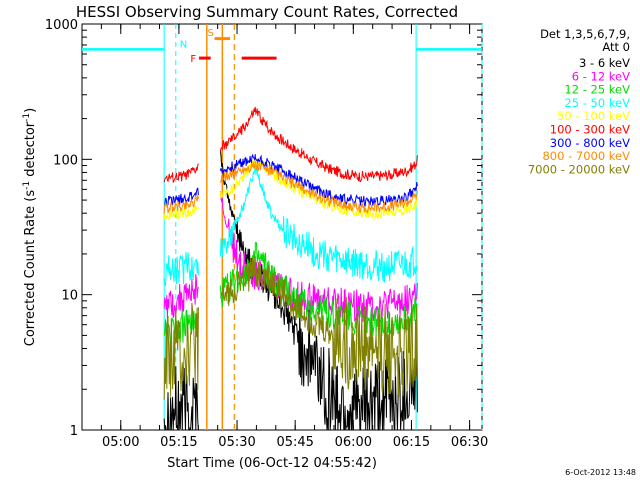 The image size is (640, 480). Describe the element at coordinates (585, 34) in the screenshot. I see `legend-header: Det 1,3,5,6,7,9,` at that location.